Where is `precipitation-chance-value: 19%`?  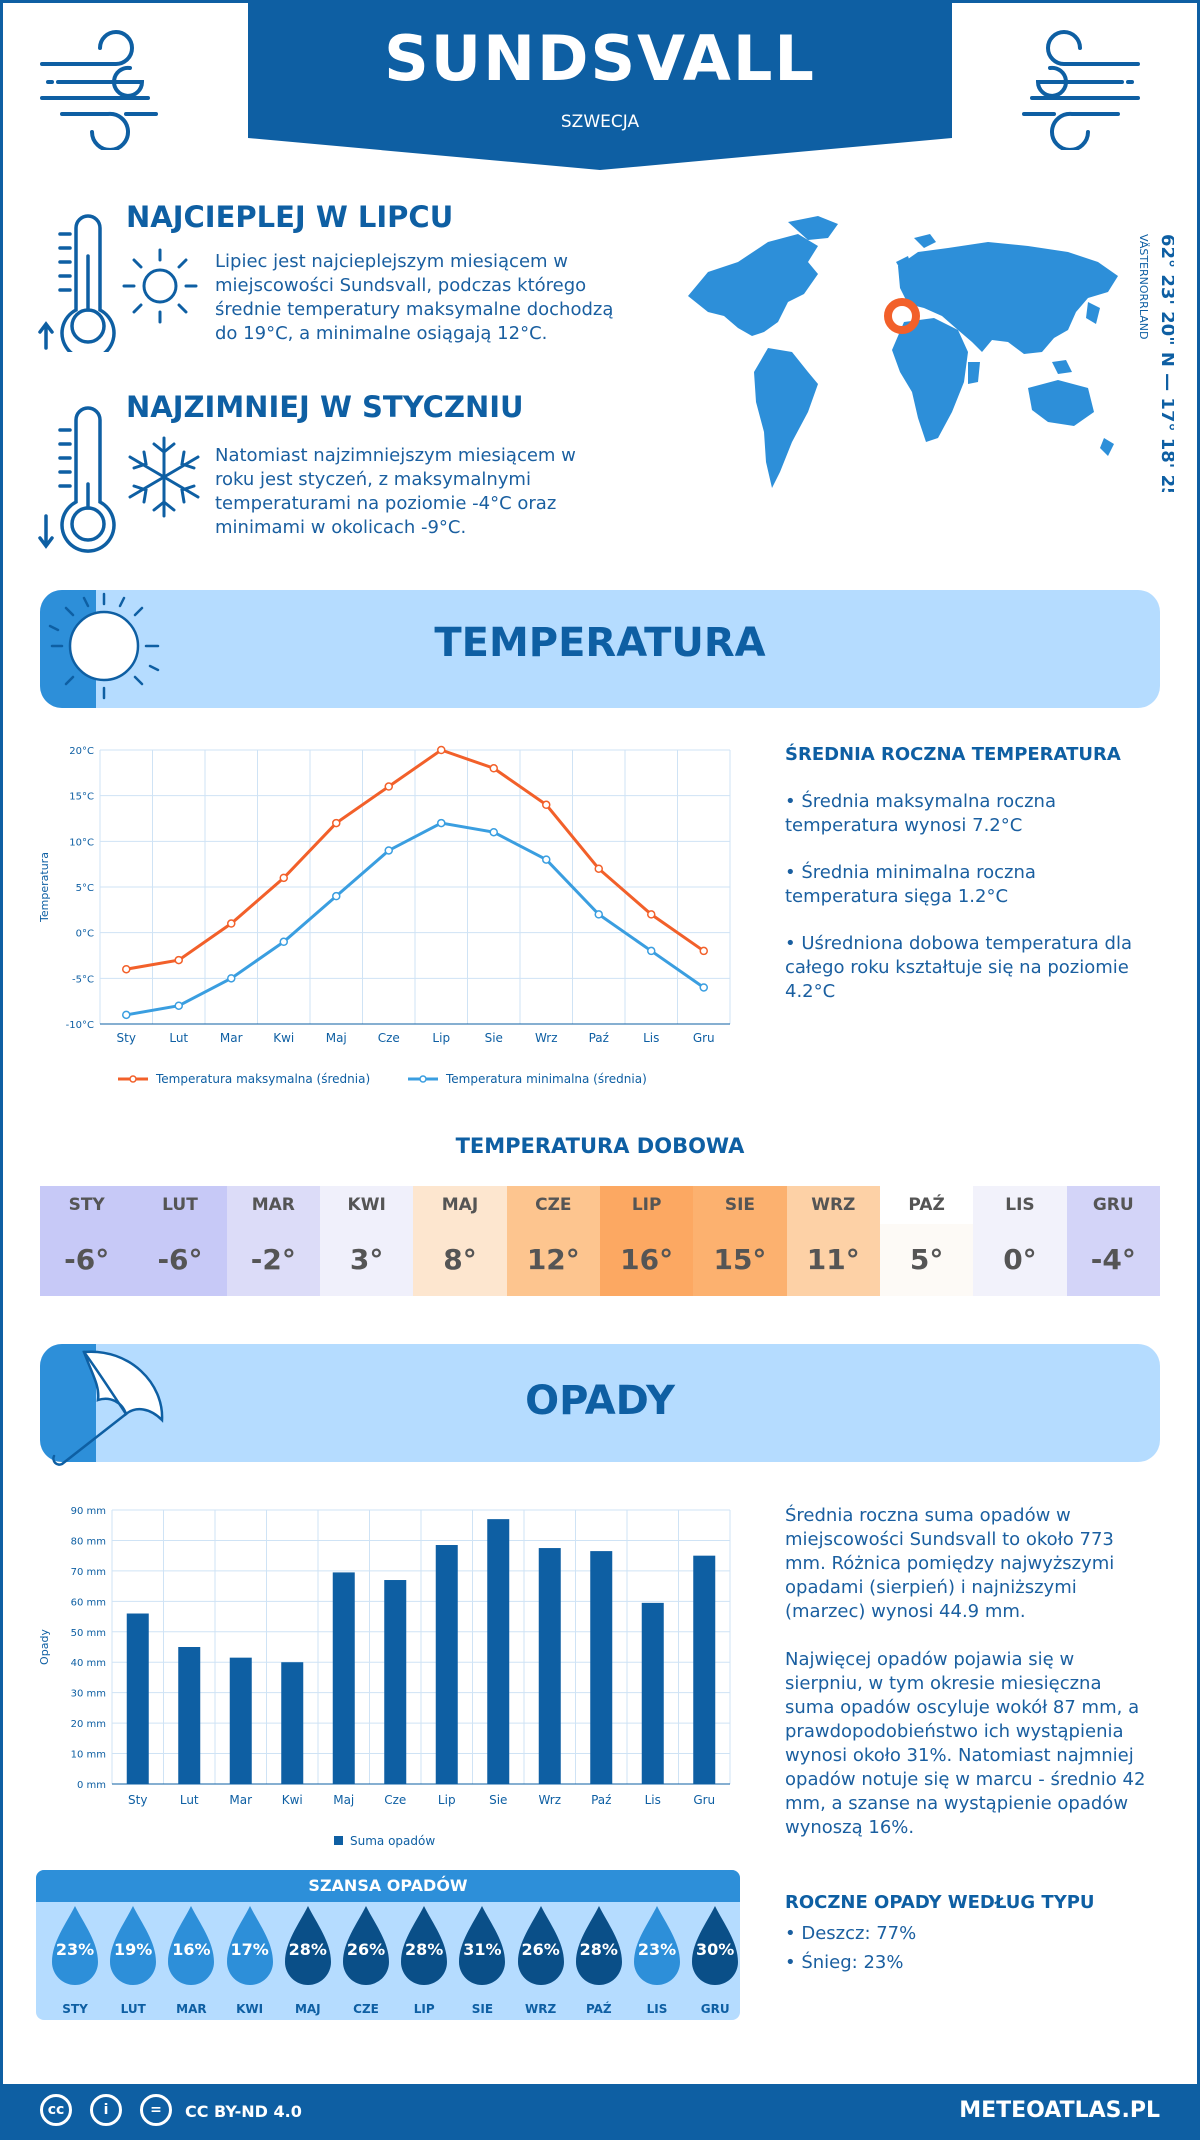 precipitation-chance-value: 19% is located at coordinates (133, 1949).